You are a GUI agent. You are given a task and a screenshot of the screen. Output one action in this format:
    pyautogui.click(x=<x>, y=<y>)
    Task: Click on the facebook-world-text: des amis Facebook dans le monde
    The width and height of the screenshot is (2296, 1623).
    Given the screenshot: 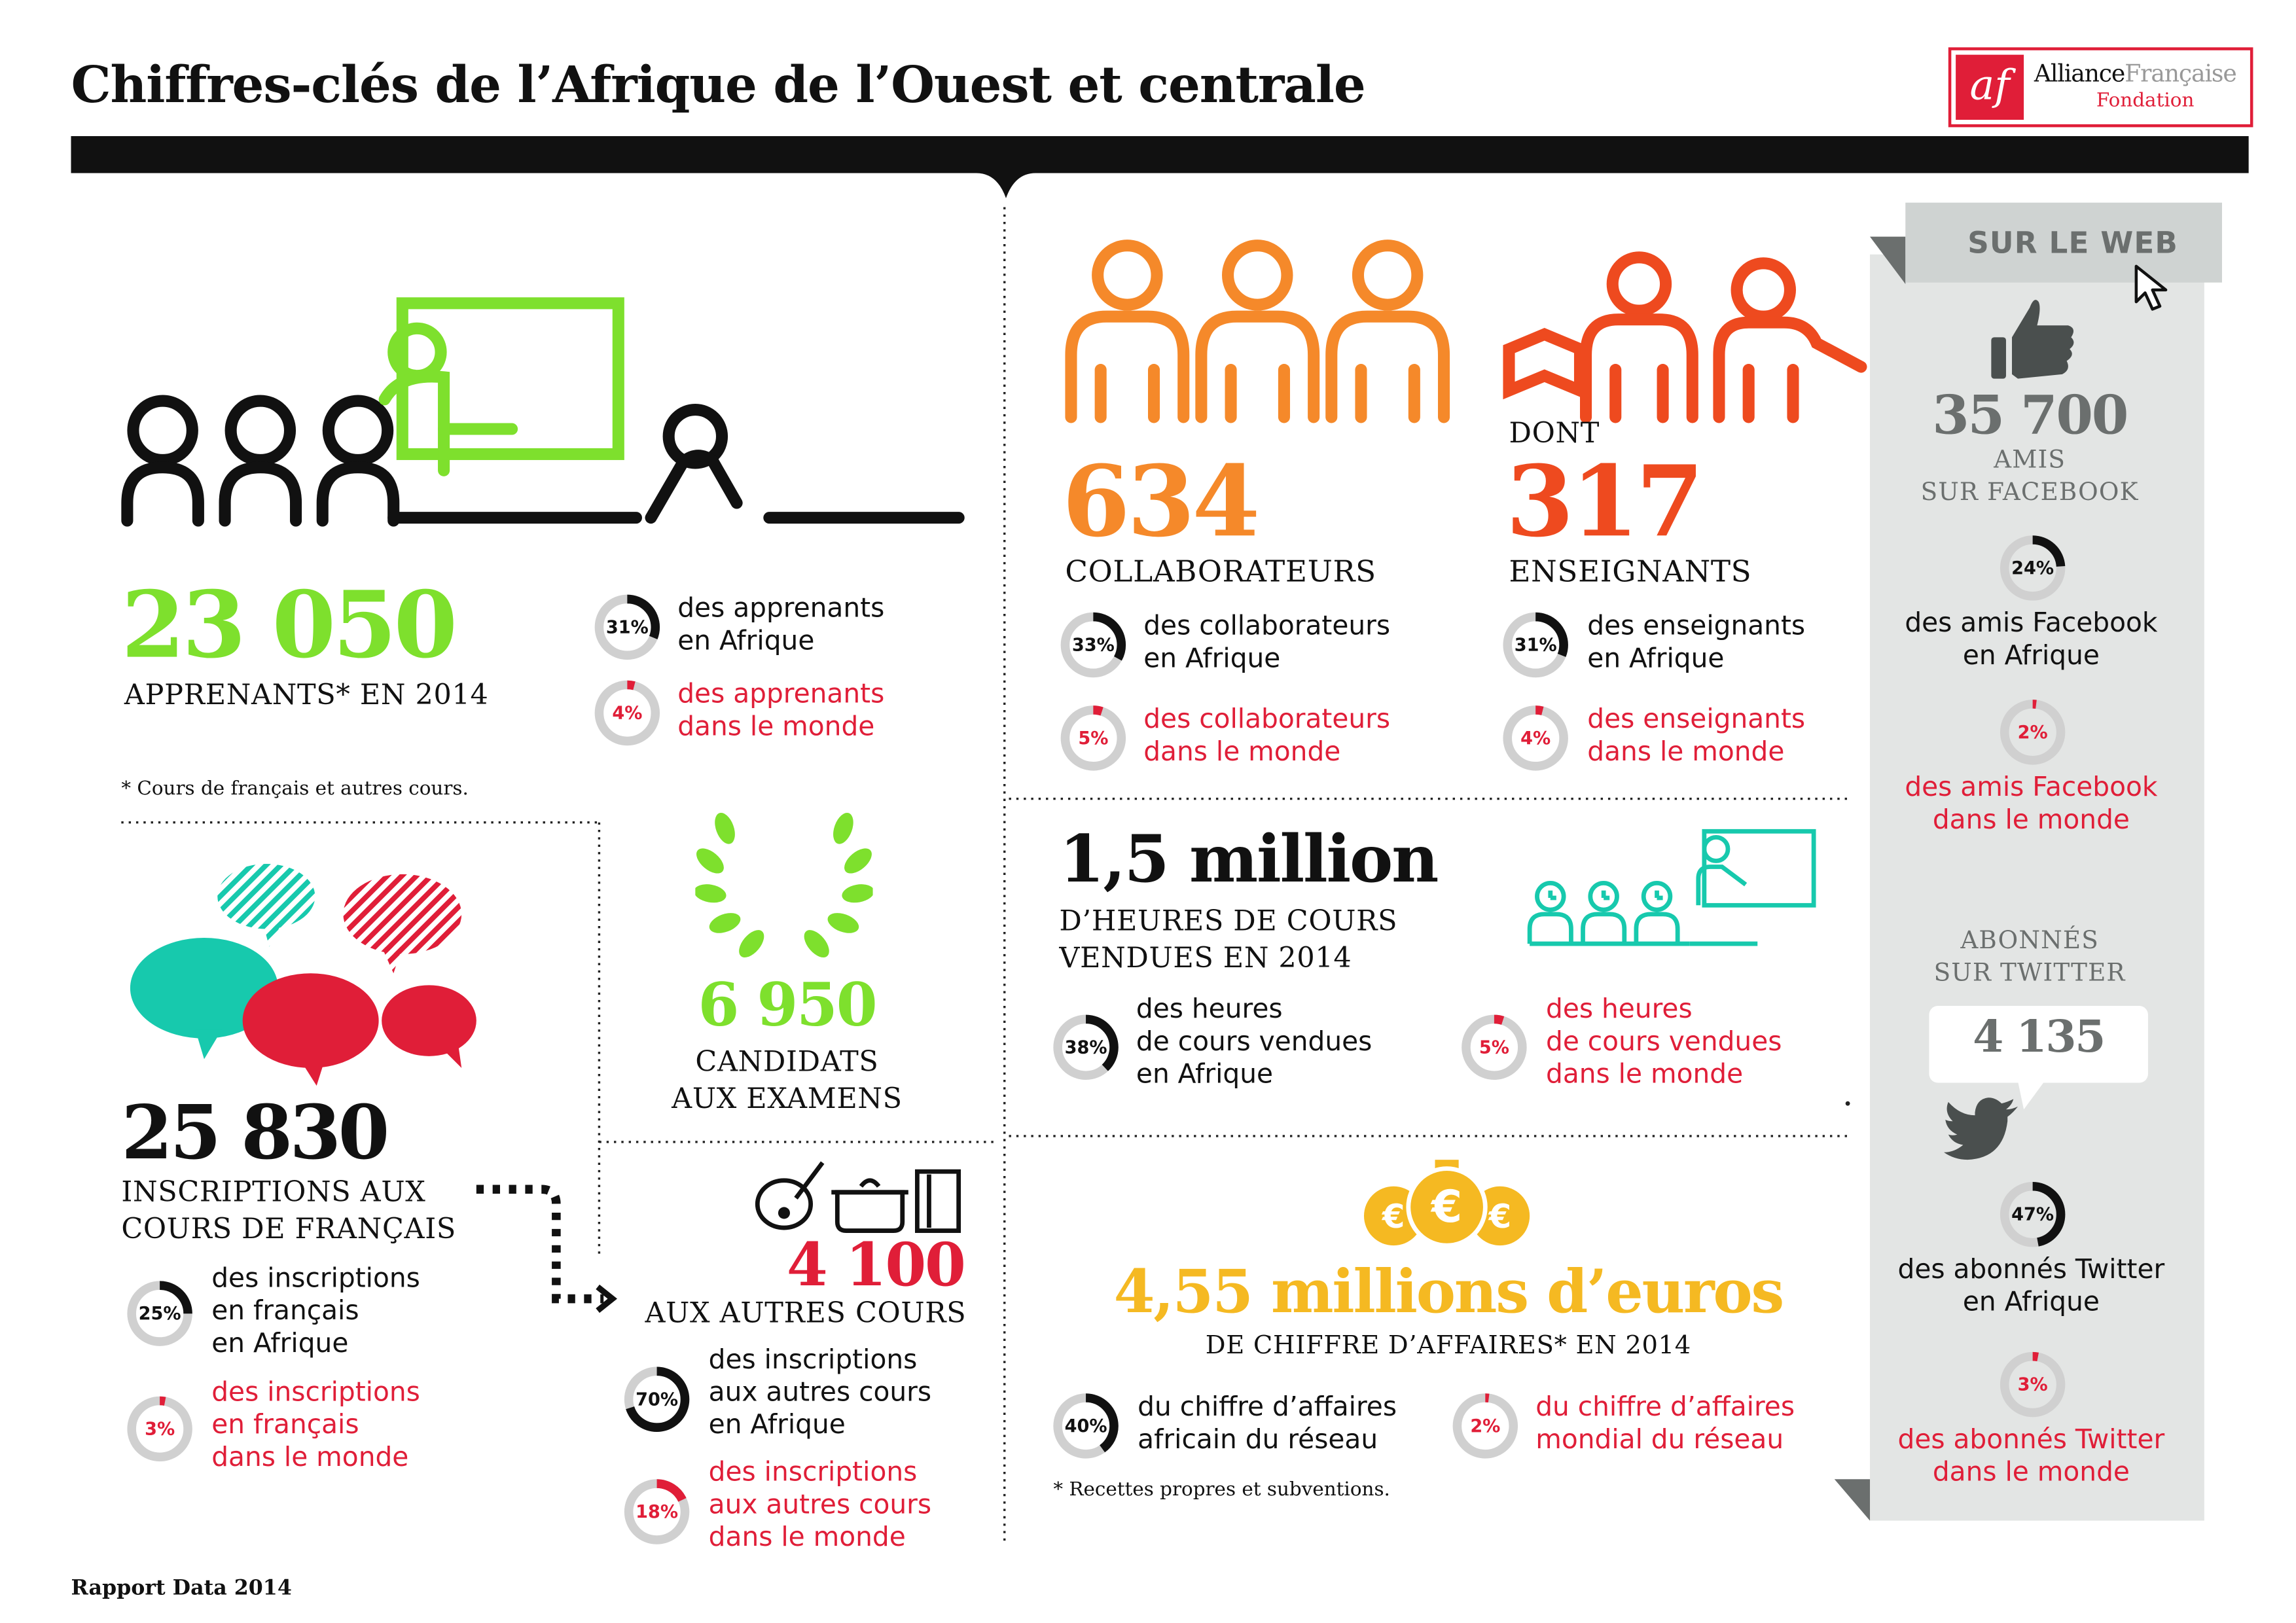 What is the action you would take?
    pyautogui.click(x=2031, y=804)
    